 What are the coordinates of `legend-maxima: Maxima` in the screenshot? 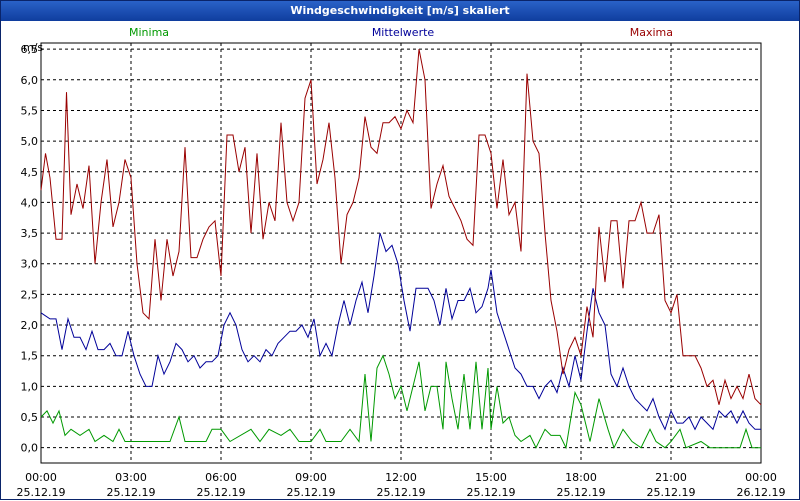 It's located at (651, 32).